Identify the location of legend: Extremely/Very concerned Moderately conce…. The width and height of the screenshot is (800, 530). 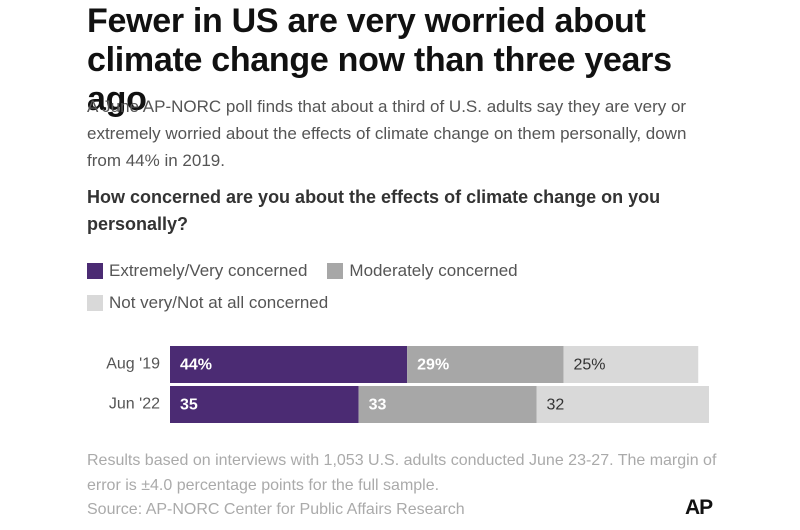
(337, 287).